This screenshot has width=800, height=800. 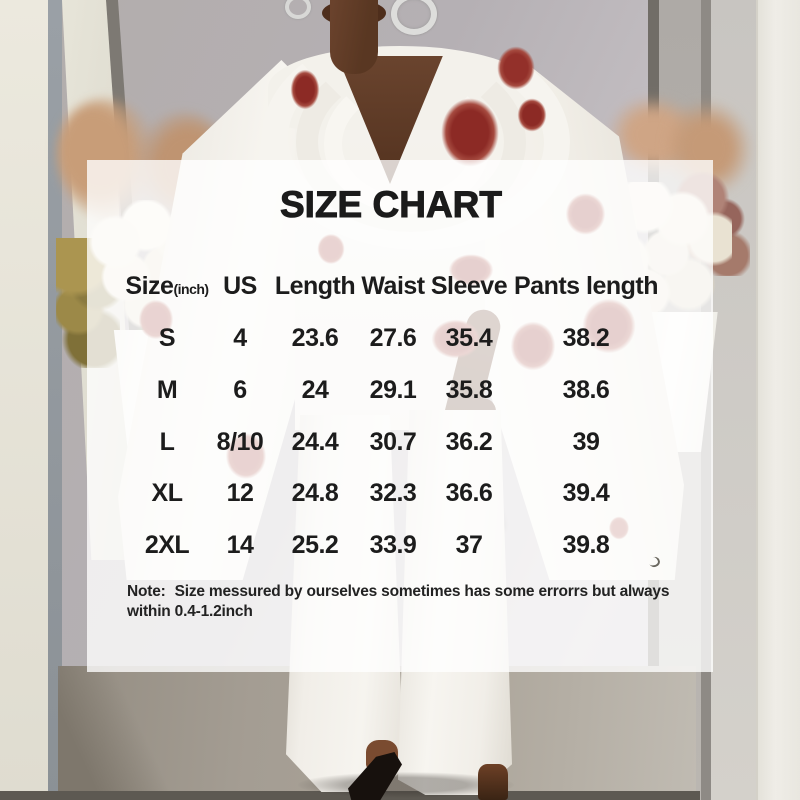 I want to click on right-door-frame, so click(x=778, y=400).